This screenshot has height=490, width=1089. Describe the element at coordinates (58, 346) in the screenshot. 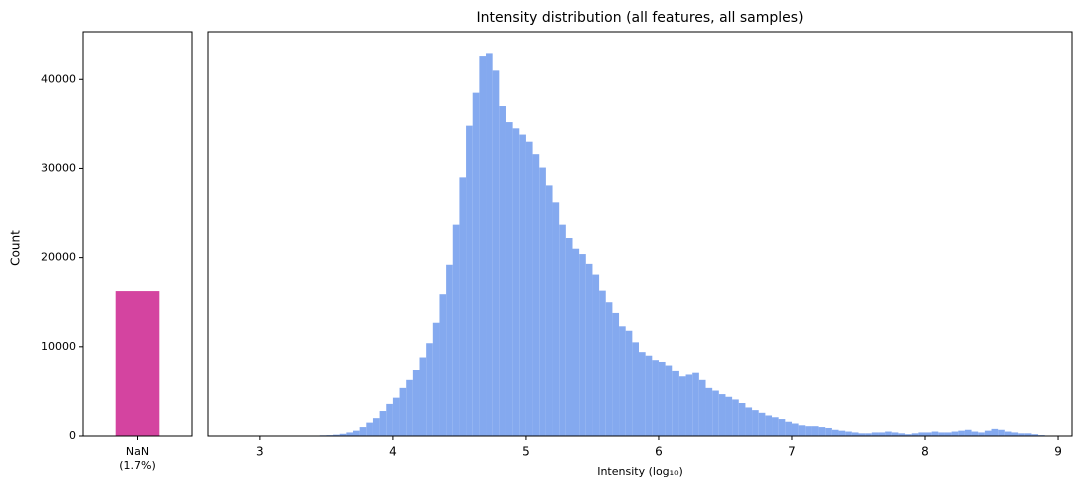

I see `y-tick-label: 10000` at that location.